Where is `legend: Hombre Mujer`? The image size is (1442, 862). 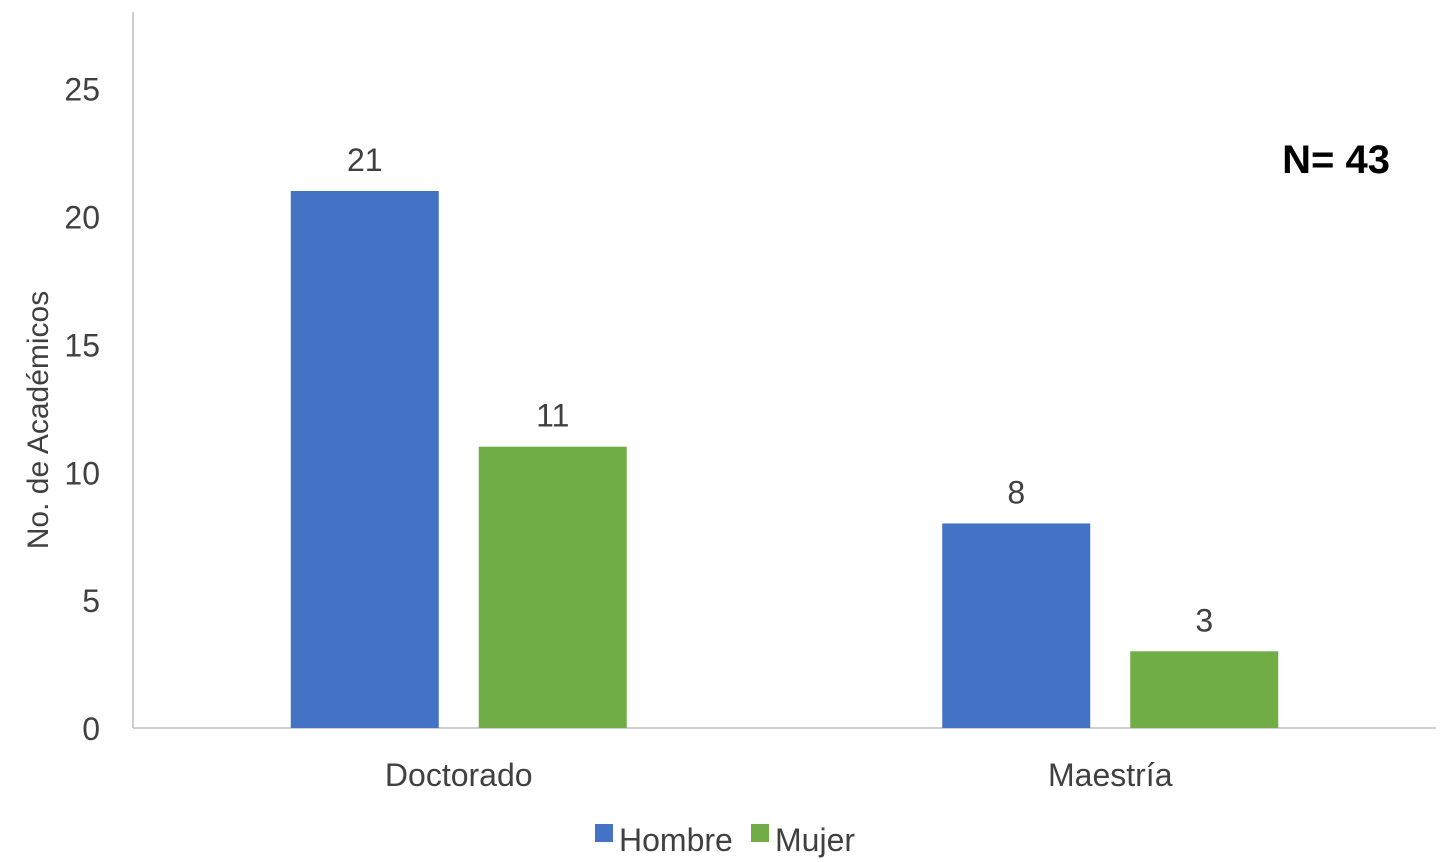
legend: Hombre Mujer is located at coordinates (725, 840).